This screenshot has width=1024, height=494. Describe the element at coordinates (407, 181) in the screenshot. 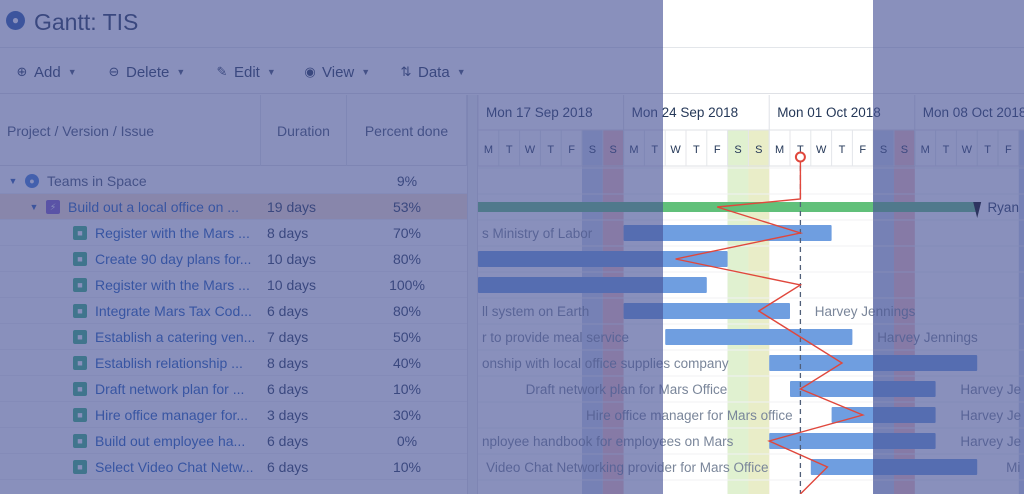

I see `percent-cell: 9%` at that location.